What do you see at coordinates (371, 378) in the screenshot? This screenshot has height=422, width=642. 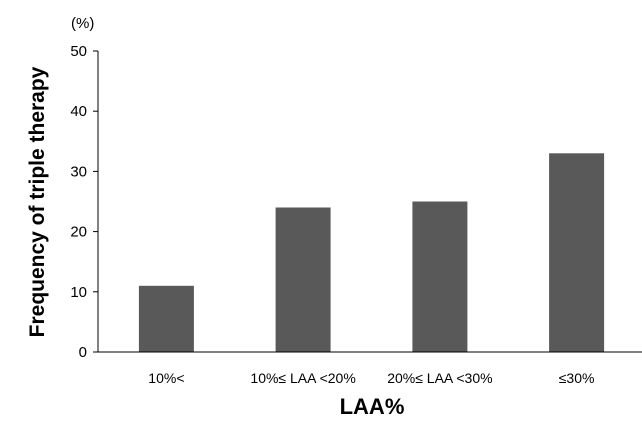 I see `x-category-labels: 10%< 10%≤ LAA <20% 20%≤ LAA <30% ≤30%` at bounding box center [371, 378].